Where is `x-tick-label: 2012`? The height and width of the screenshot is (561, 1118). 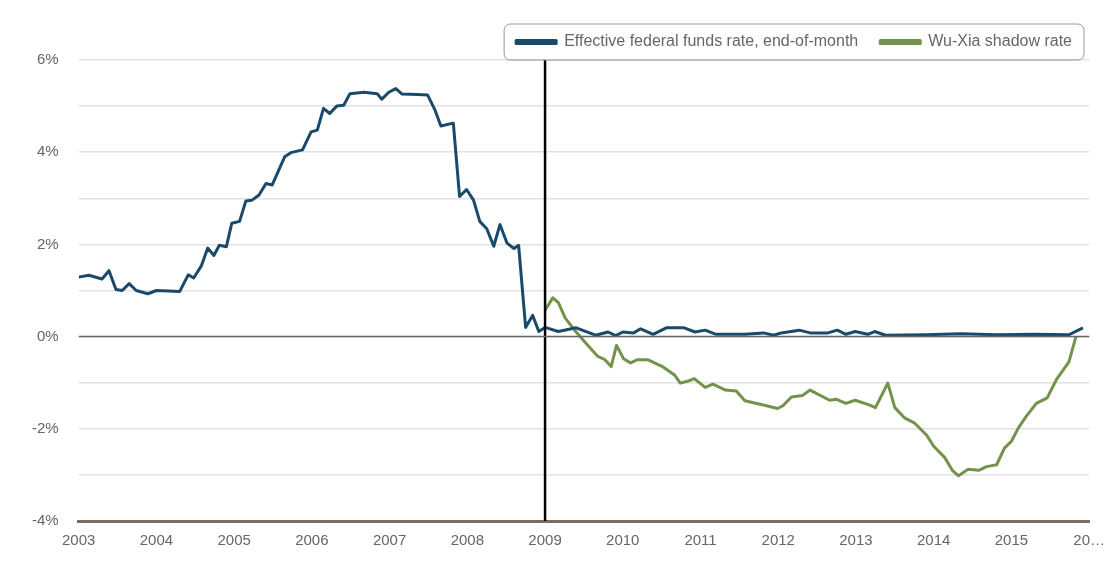 x-tick-label: 2012 is located at coordinates (778, 540).